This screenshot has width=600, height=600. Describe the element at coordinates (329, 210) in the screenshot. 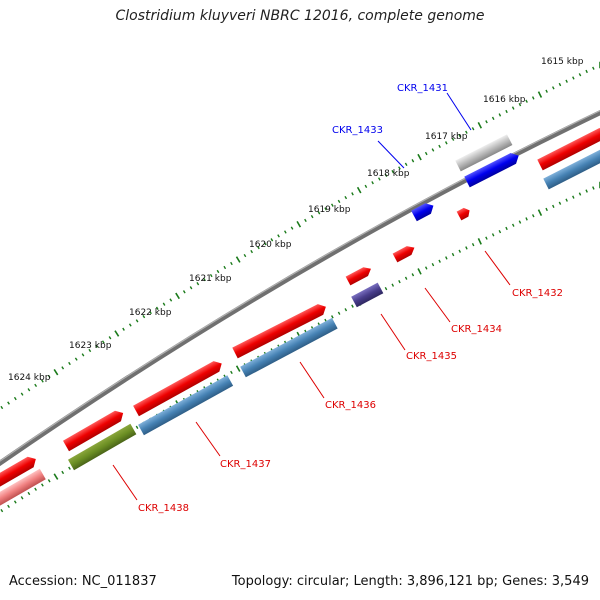

I see `scale-label: 1619 kbp` at that location.